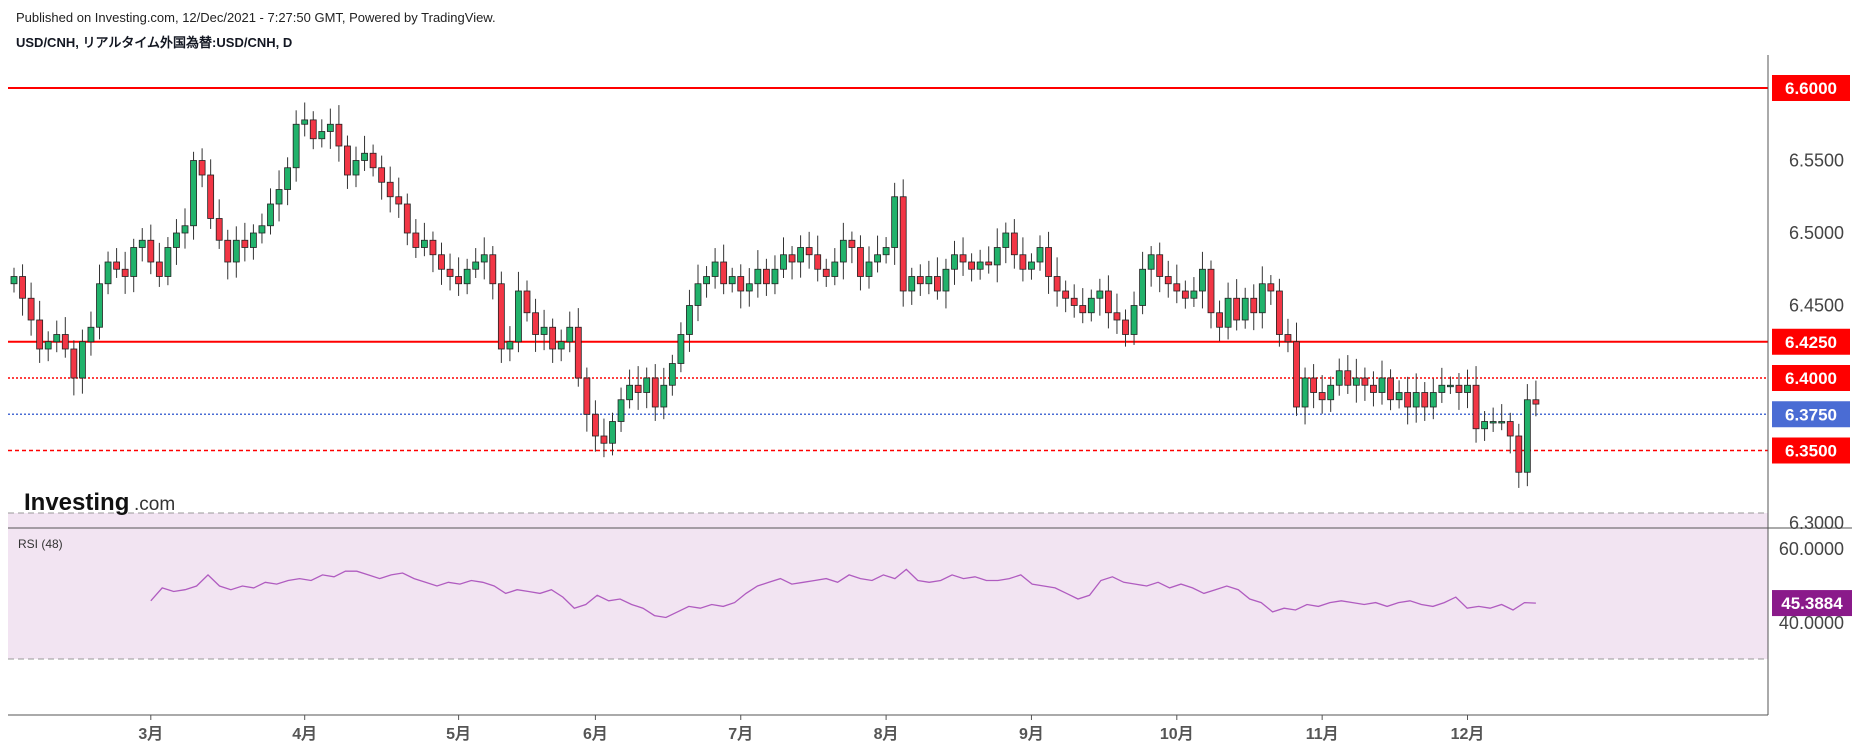 The image size is (1854, 750). I want to click on investing-logo: Investing .com, so click(99, 502).